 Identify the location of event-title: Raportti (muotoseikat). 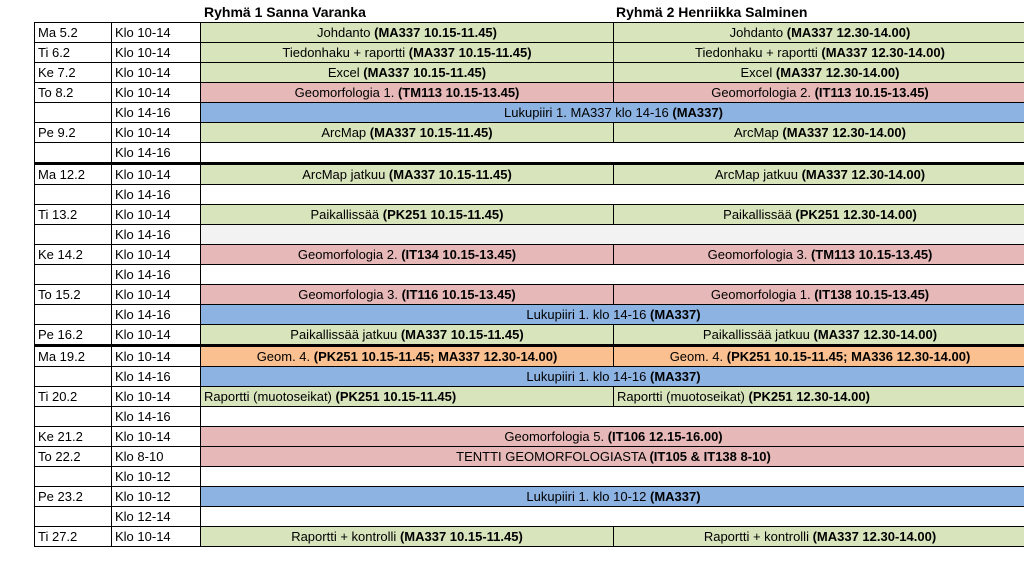
(683, 396).